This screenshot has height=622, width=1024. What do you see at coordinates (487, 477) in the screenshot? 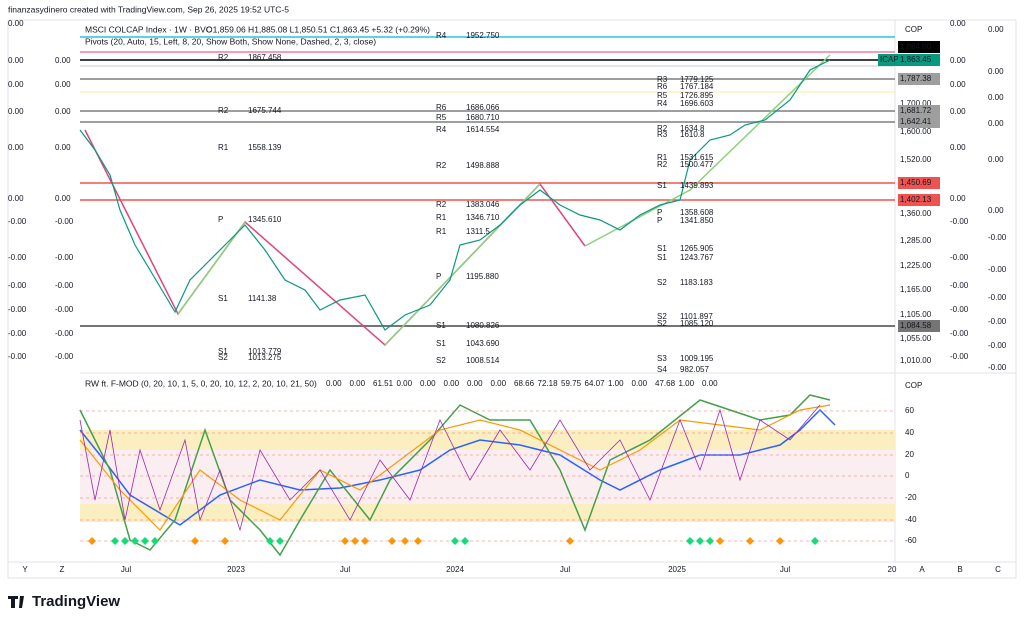
I see `mid-band` at bounding box center [487, 477].